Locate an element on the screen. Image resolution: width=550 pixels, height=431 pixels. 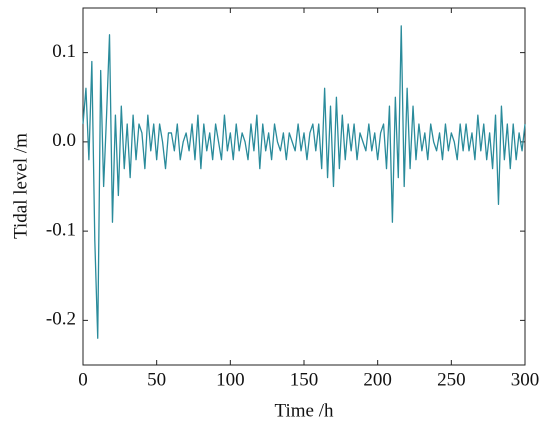
x-tick-label: 150 is located at coordinates (304, 379).